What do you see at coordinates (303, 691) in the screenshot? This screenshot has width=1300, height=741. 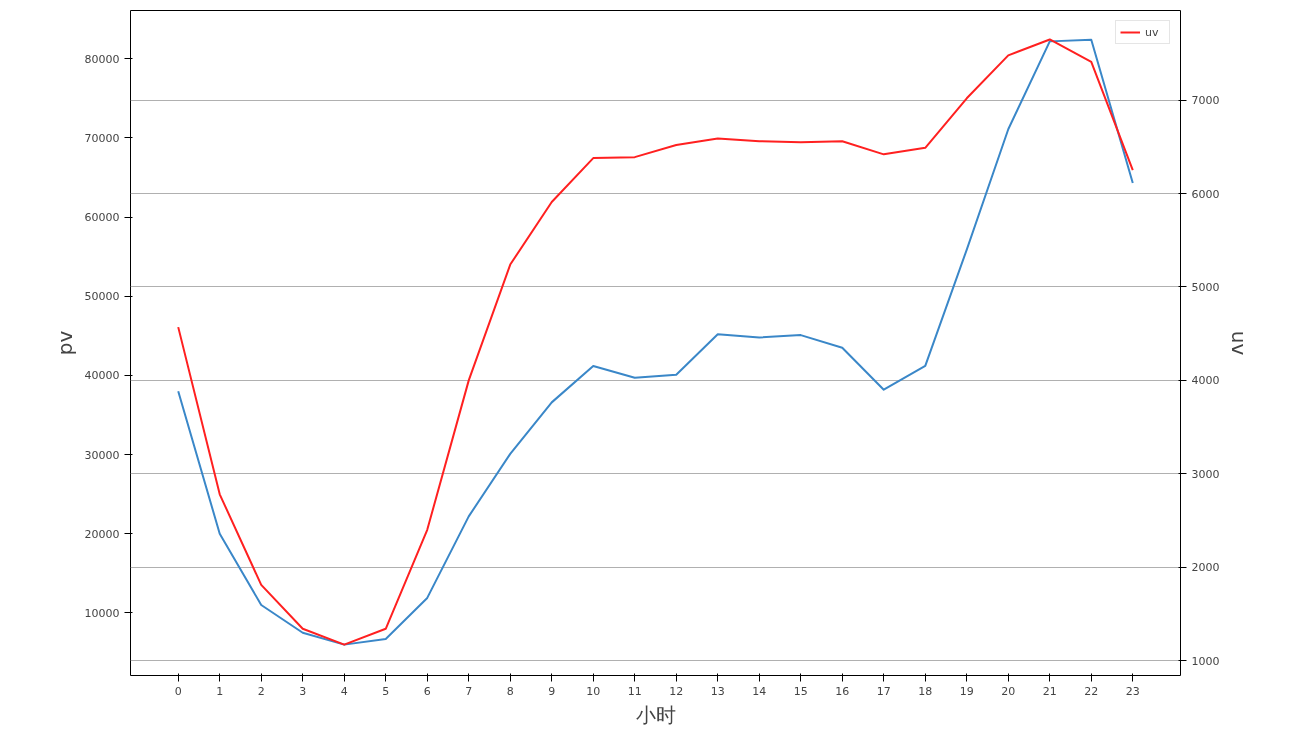 I see `x-tick-label: 3` at bounding box center [303, 691].